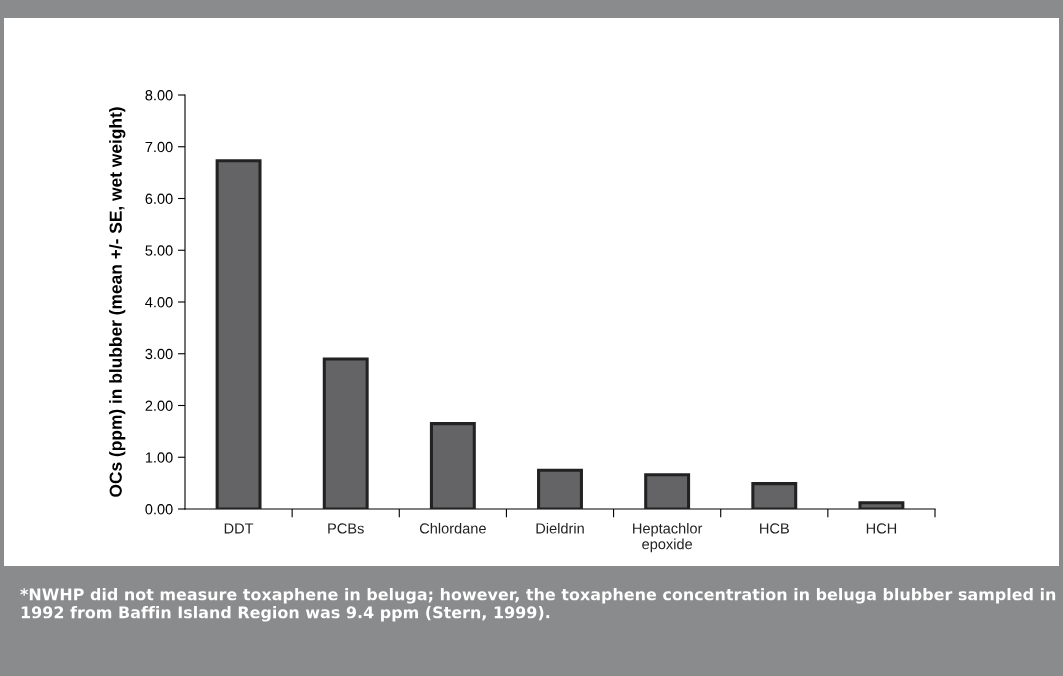 This screenshot has width=1063, height=676. Describe the element at coordinates (538, 605) in the screenshot. I see `text: *NWHP did not measure toxaphene in beluga; however, the toxaphene concentration in beluga blubber sampled in 1992 from Baffin Island Region was 9.4 ppm (Stern, 1999).` at that location.